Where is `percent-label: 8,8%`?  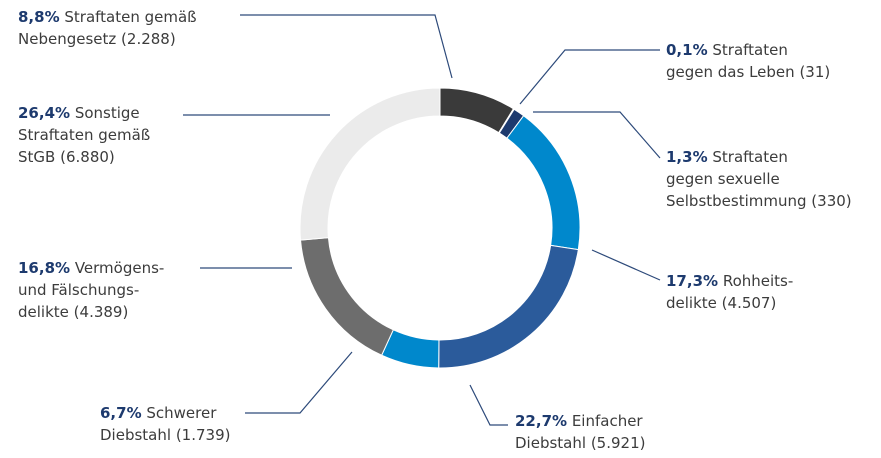
percent-label: 8,8% is located at coordinates (39, 17).